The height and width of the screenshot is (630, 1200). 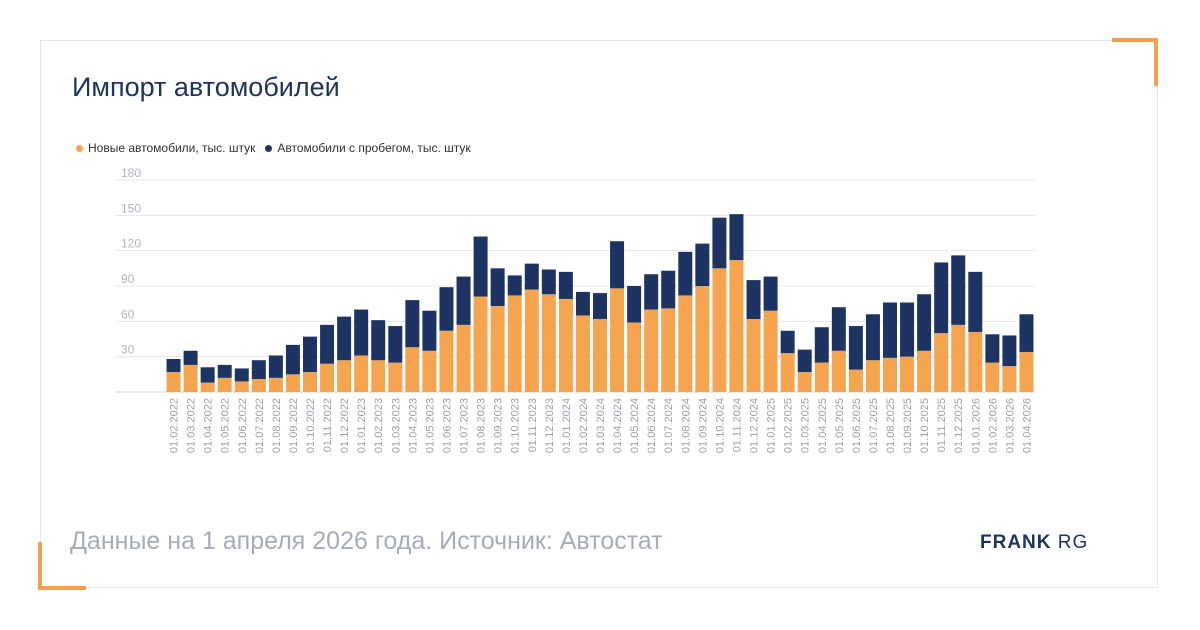 What do you see at coordinates (703, 425) in the screenshot?
I see `x-tick-label: 01.09.2024` at bounding box center [703, 425].